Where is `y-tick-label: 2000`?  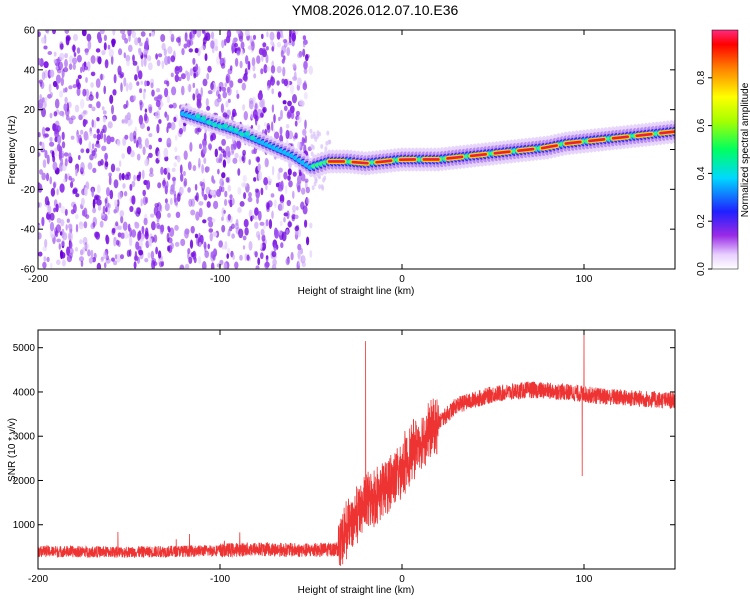 y-tick-label: 2000 is located at coordinates (24, 481).